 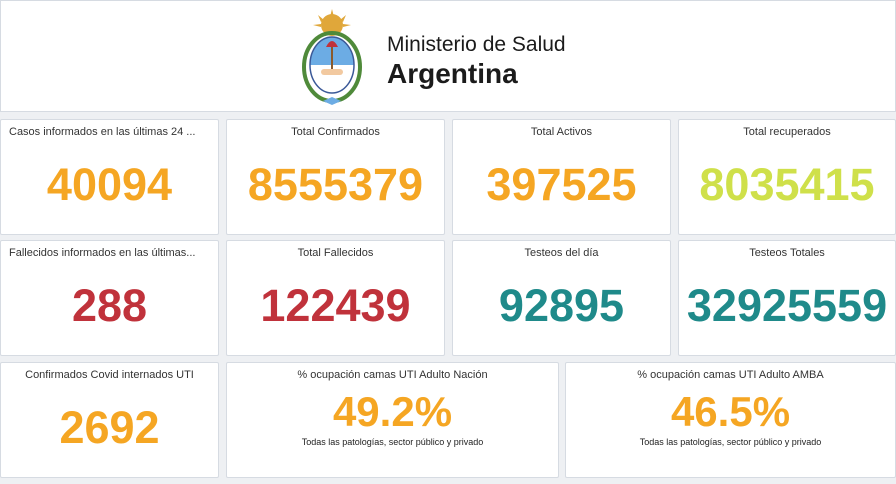 What do you see at coordinates (109, 375) in the screenshot?
I see `metric-label: Confirmados Covid internados UTI` at bounding box center [109, 375].